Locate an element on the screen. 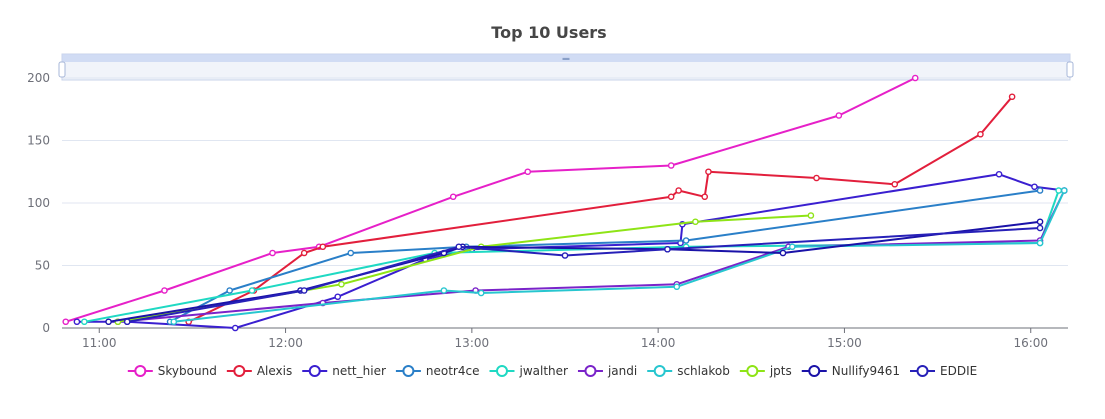 The height and width of the screenshot is (419, 1105). x-tick-label: 15:00 is located at coordinates (844, 343).